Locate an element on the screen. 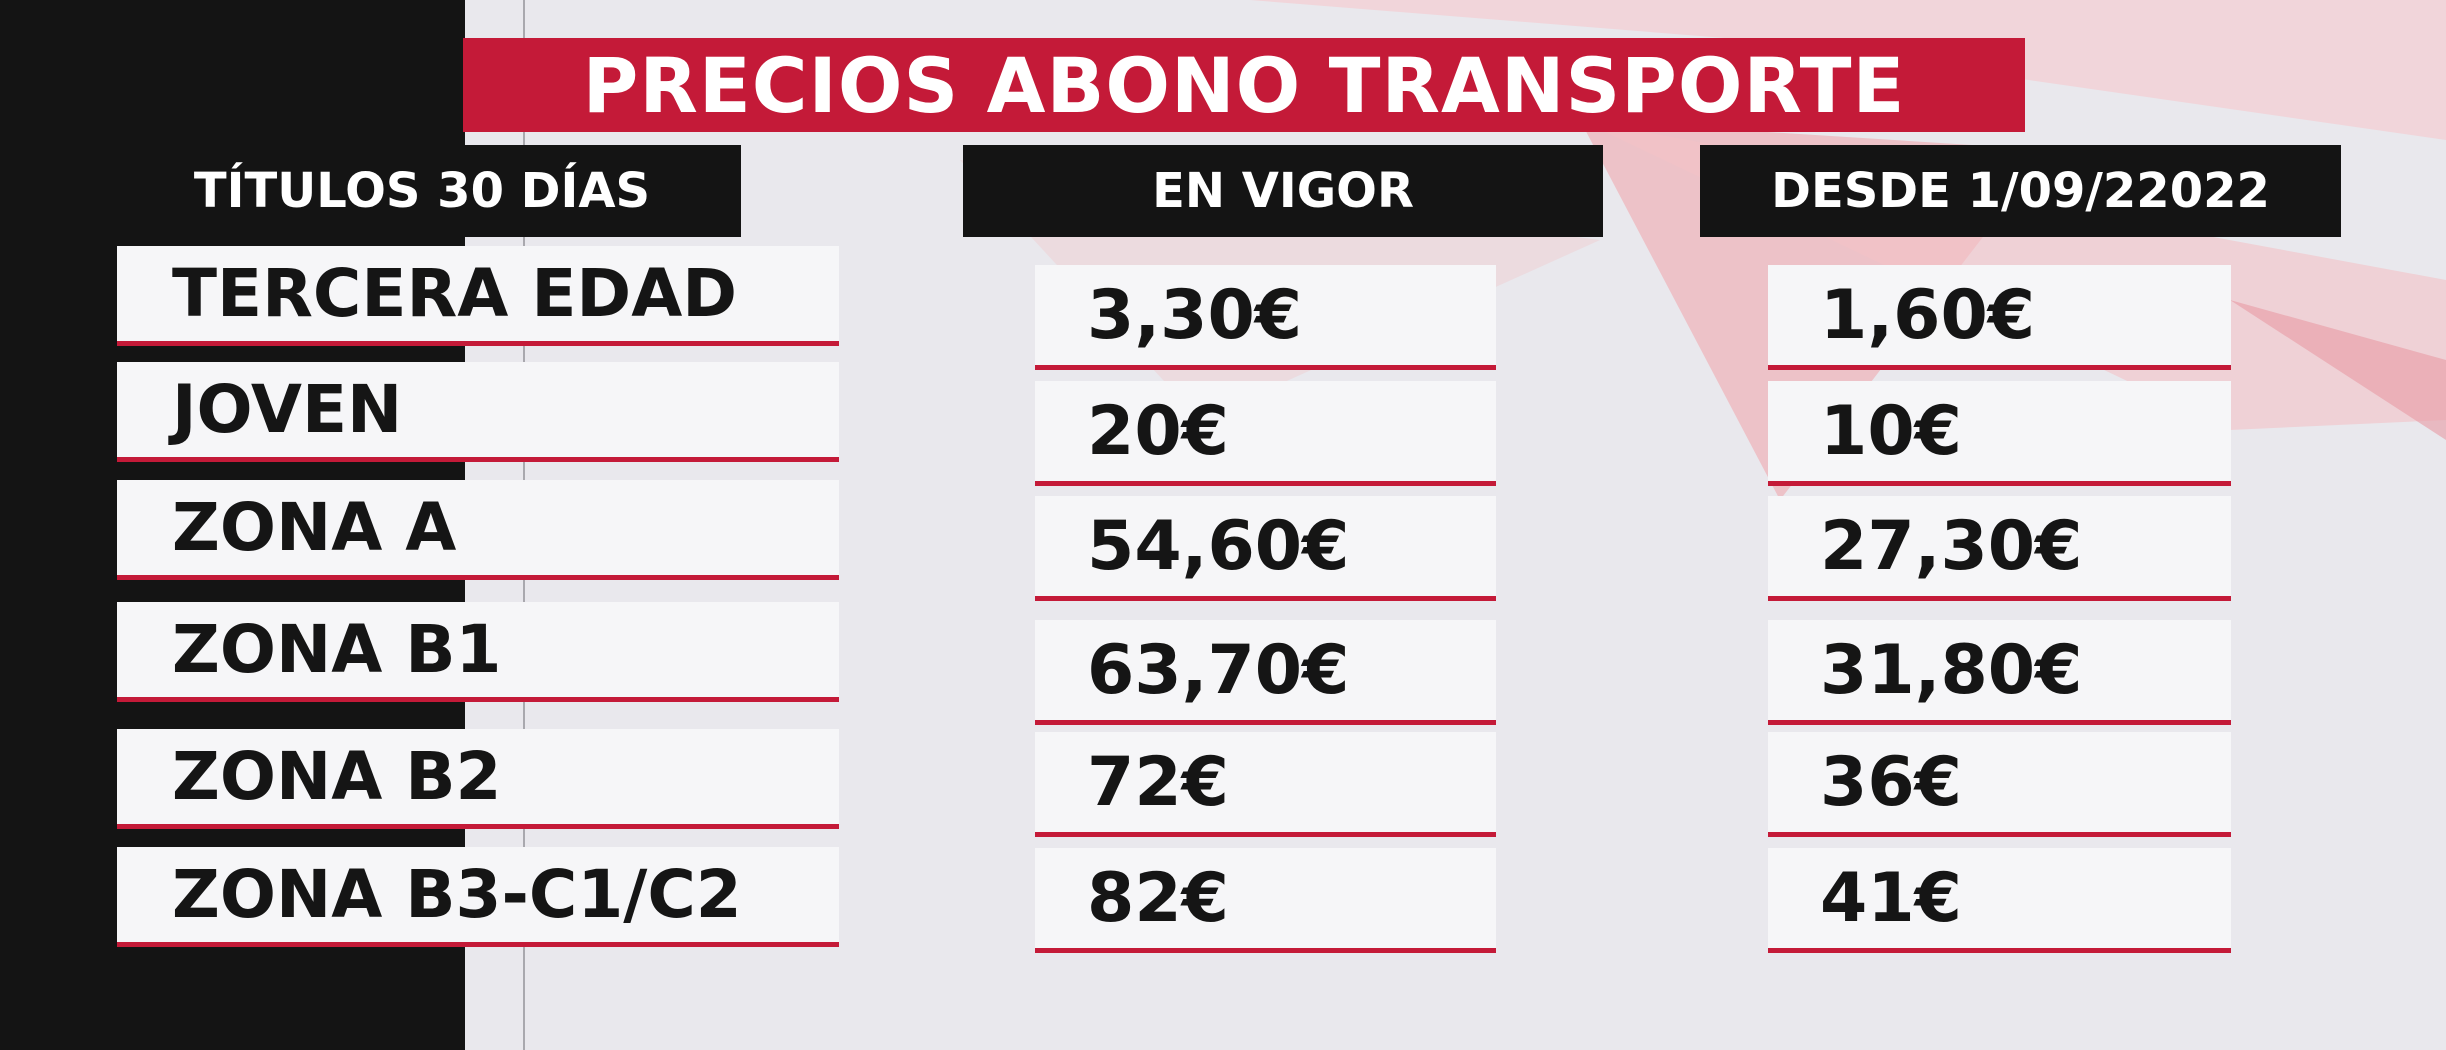 This screenshot has width=2446, height=1050. price-en-vigor-zona-b2: 72€ is located at coordinates (1265, 784).